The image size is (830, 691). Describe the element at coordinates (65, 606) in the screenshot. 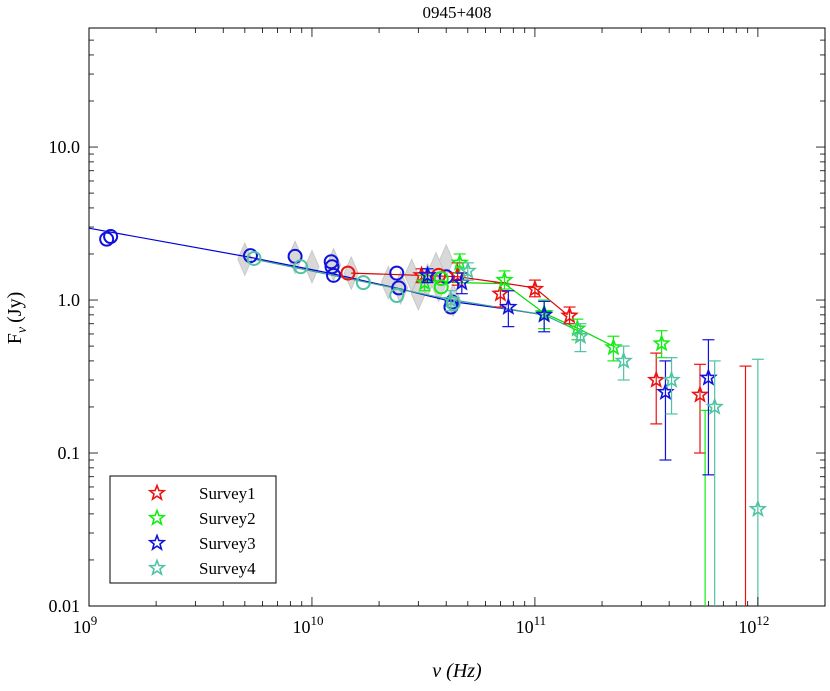

I see `y-tick-label: 0.01` at that location.